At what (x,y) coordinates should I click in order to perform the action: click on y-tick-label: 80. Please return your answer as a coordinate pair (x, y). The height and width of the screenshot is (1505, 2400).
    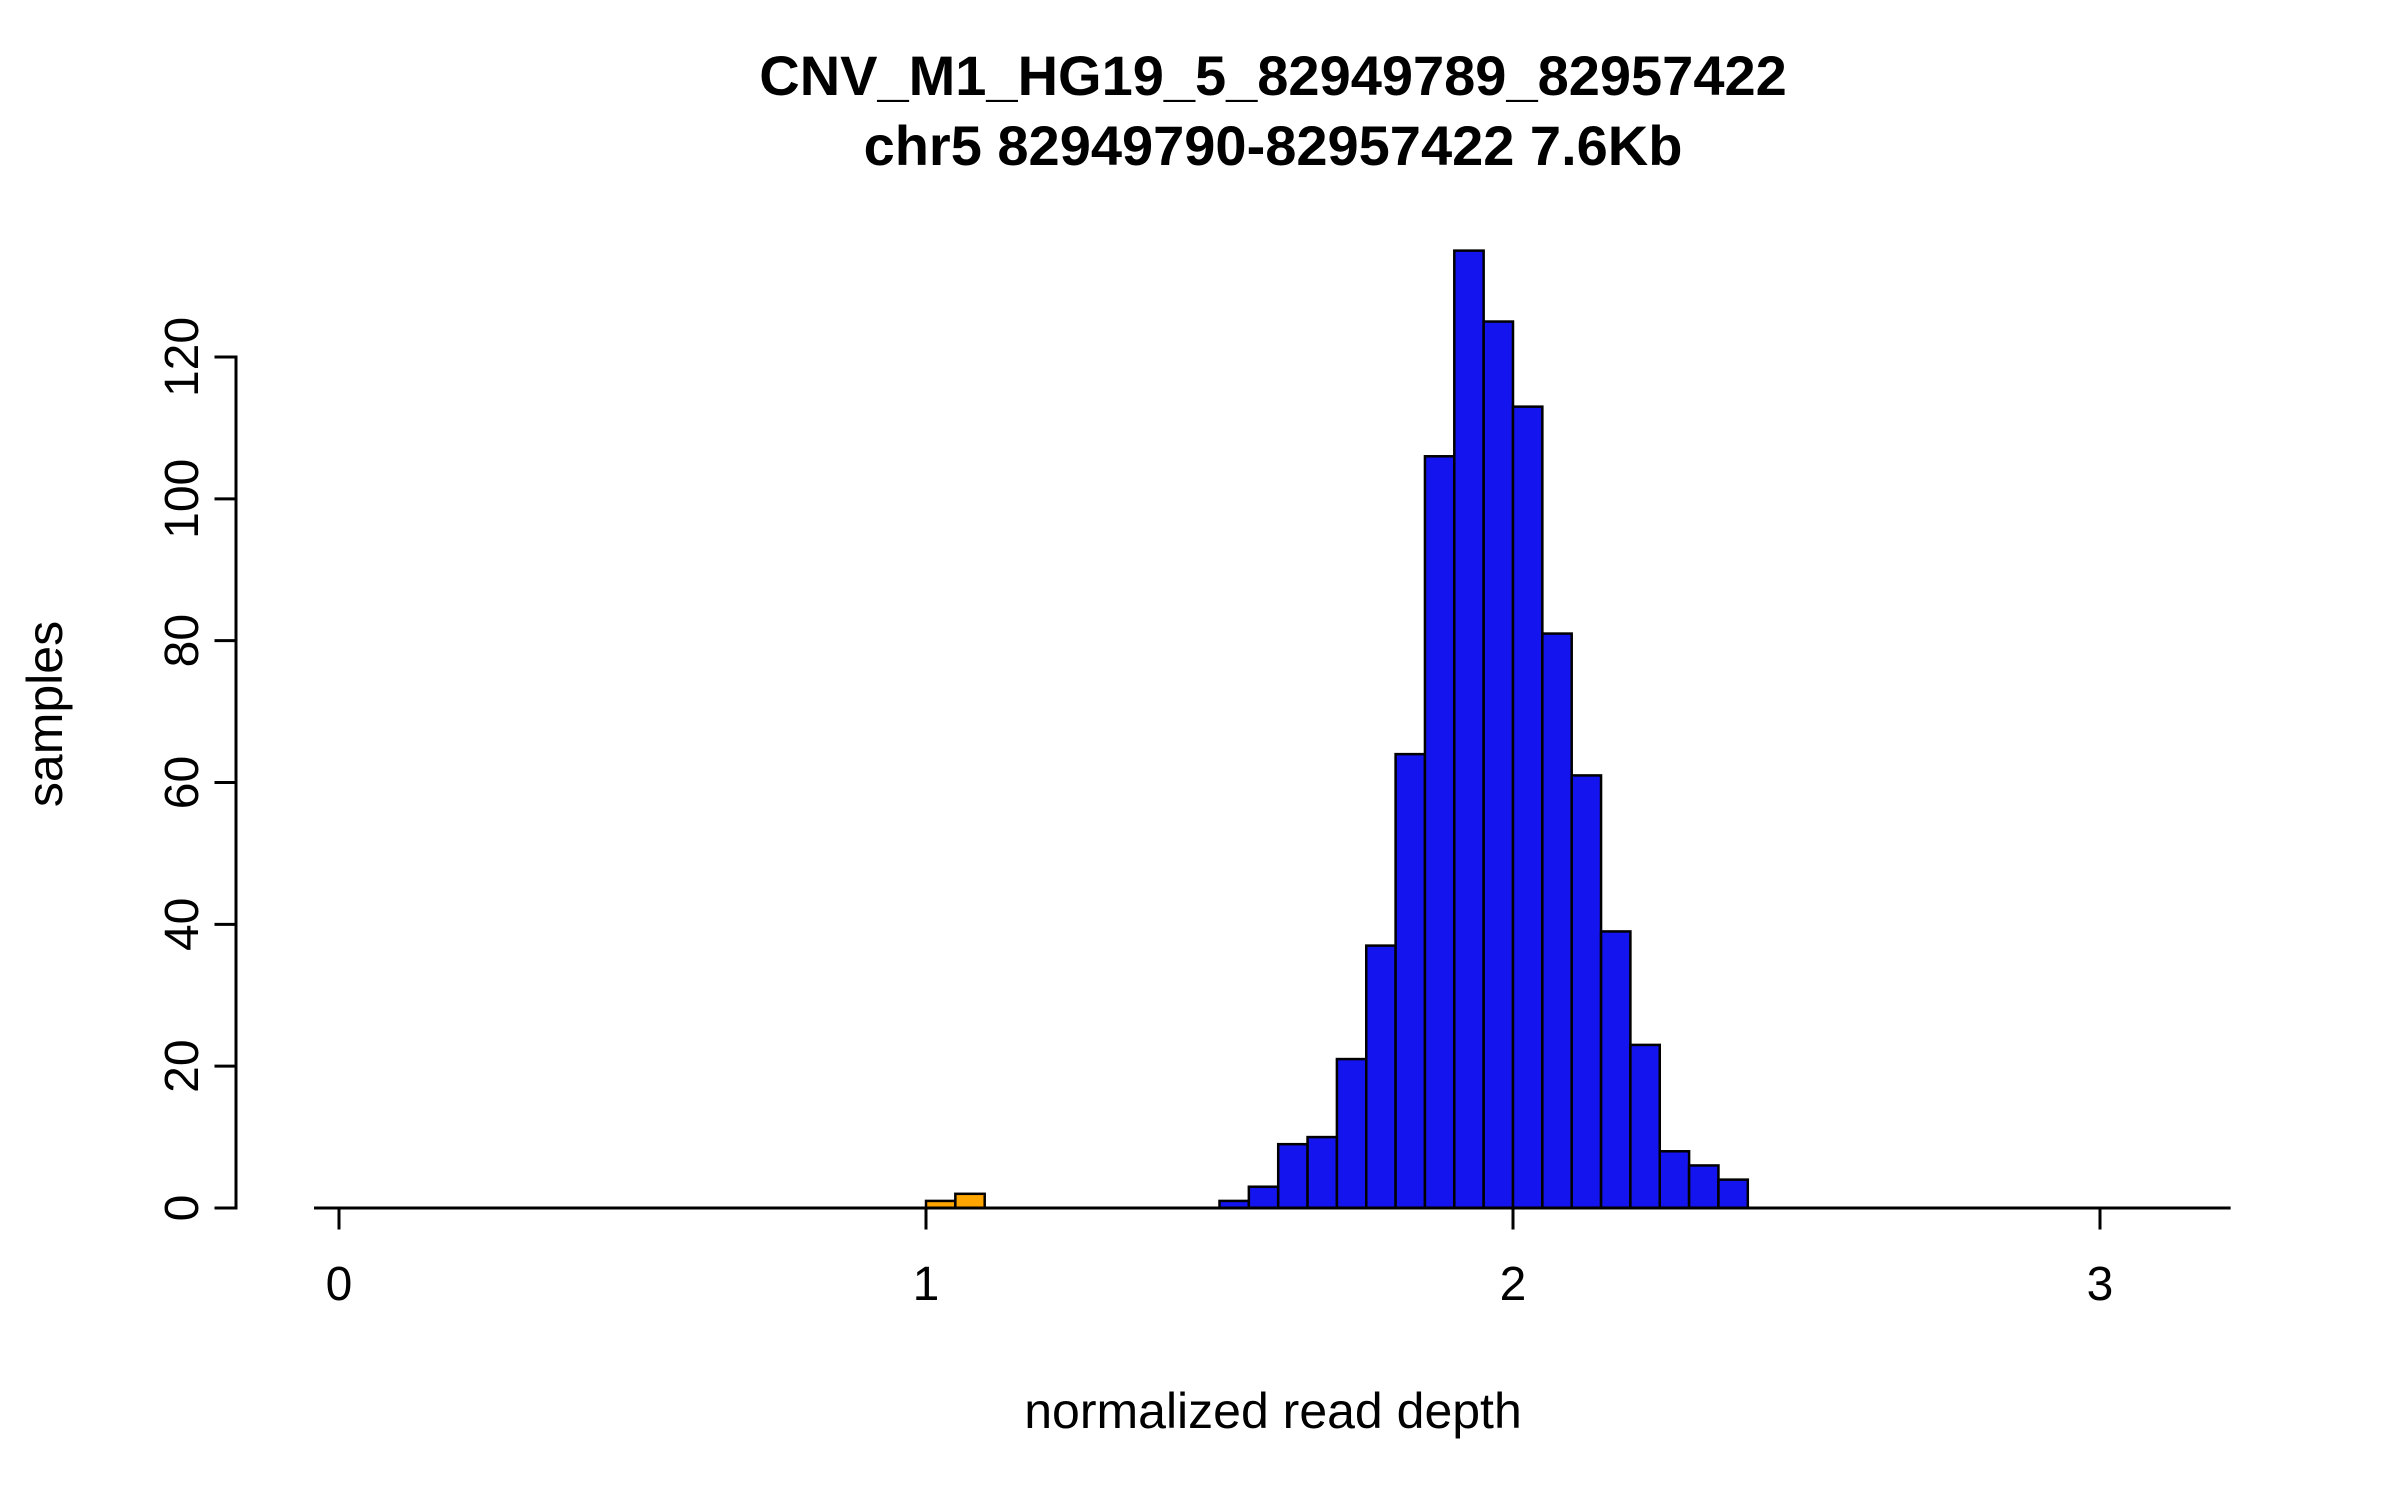
    Looking at the image, I should click on (182, 640).